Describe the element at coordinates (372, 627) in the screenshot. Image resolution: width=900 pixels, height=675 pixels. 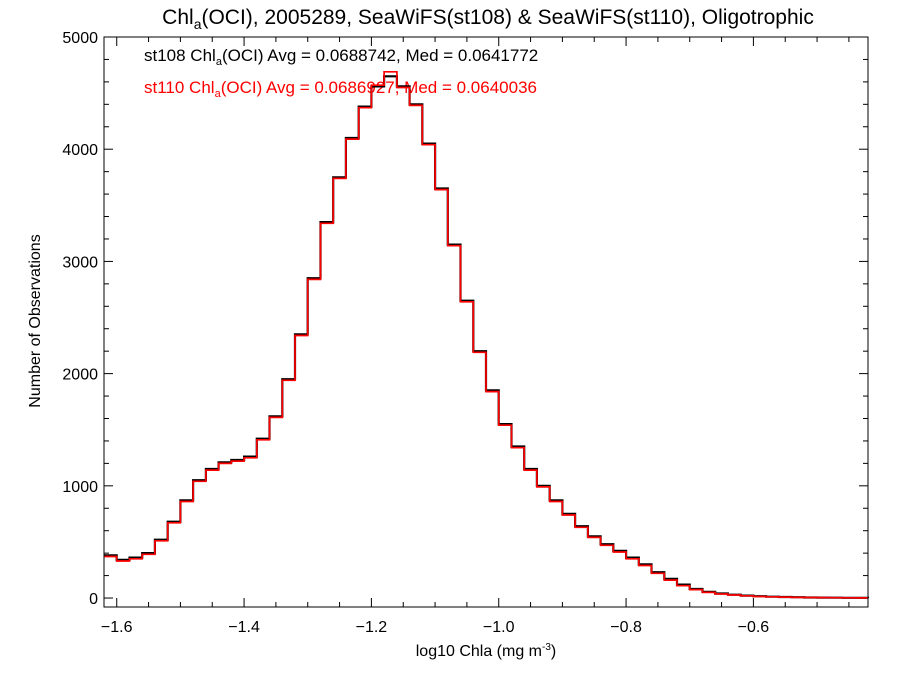
I see `x-tick-label: −1.2` at that location.